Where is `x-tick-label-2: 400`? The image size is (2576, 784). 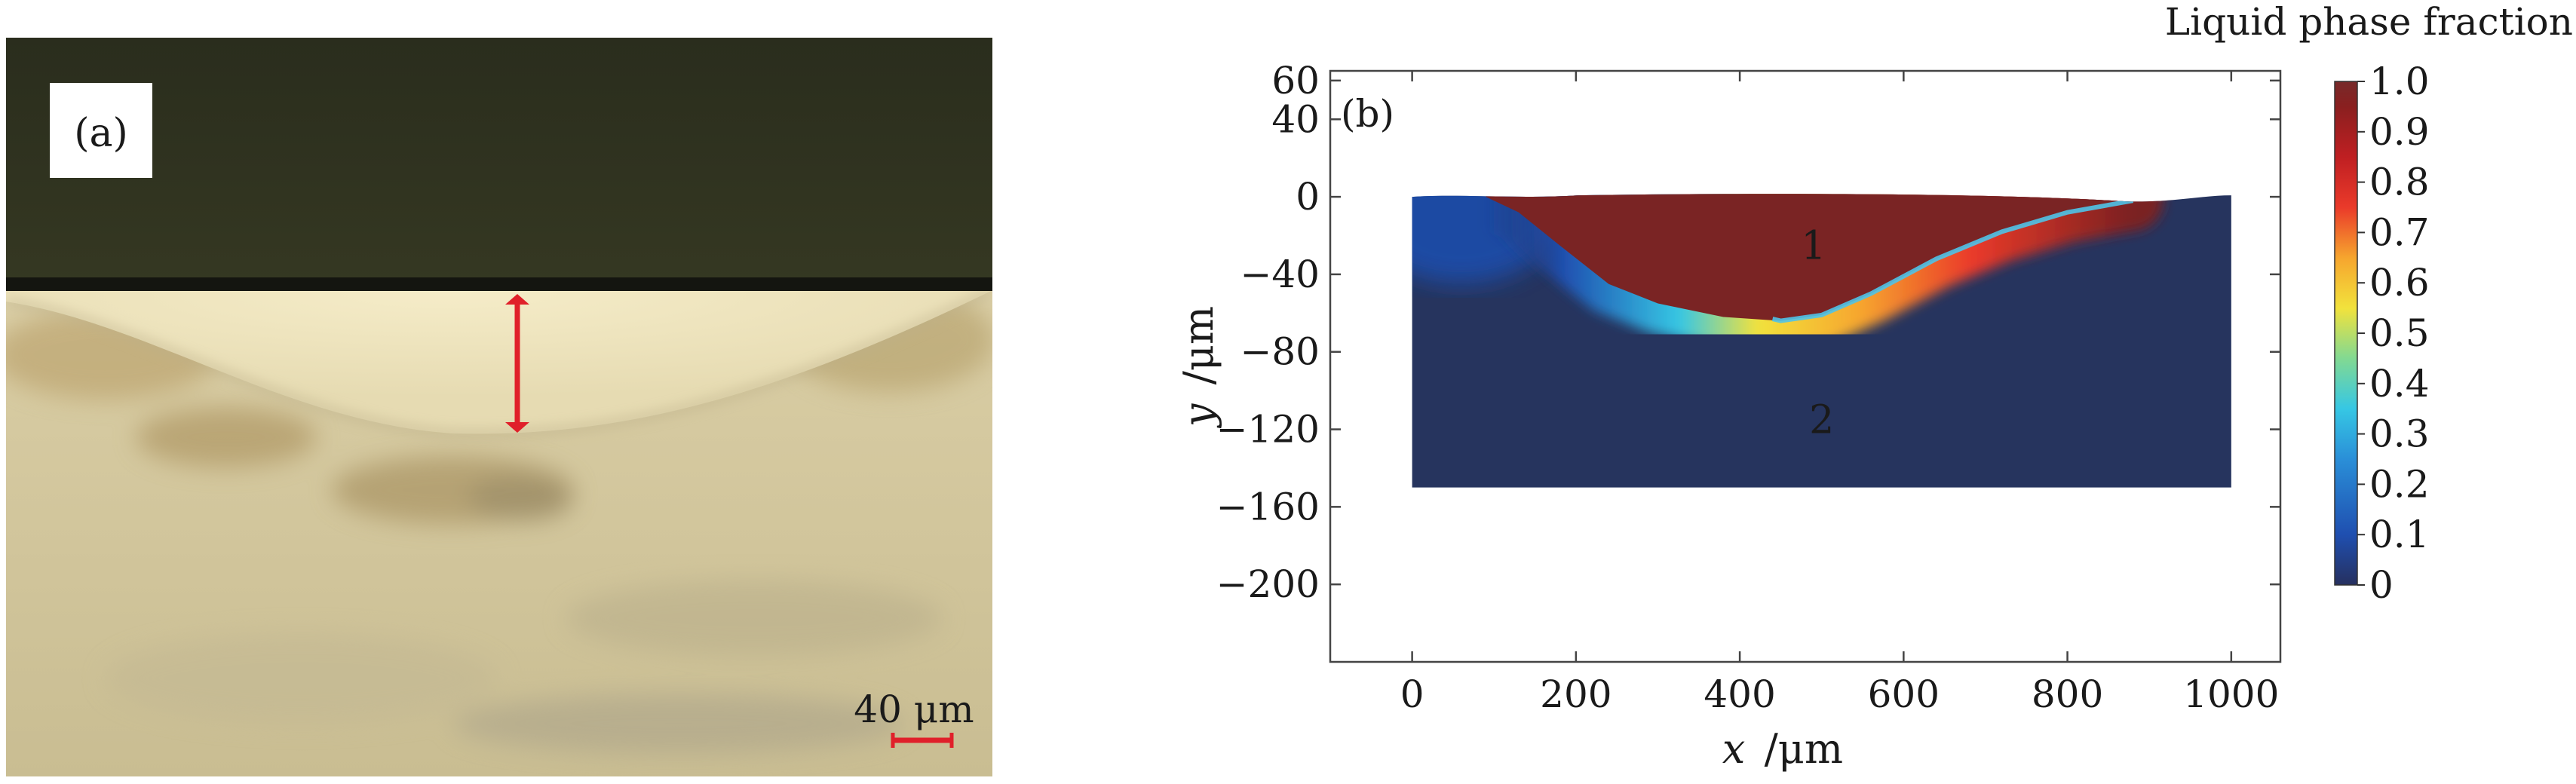
x-tick-label-2: 400 is located at coordinates (1739, 694).